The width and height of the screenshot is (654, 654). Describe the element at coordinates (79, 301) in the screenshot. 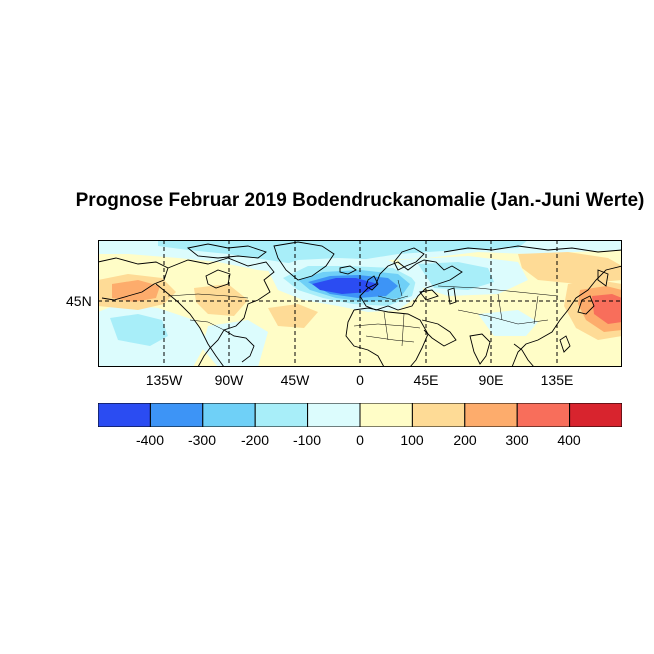

I see `lat-label-45n: 45N` at that location.